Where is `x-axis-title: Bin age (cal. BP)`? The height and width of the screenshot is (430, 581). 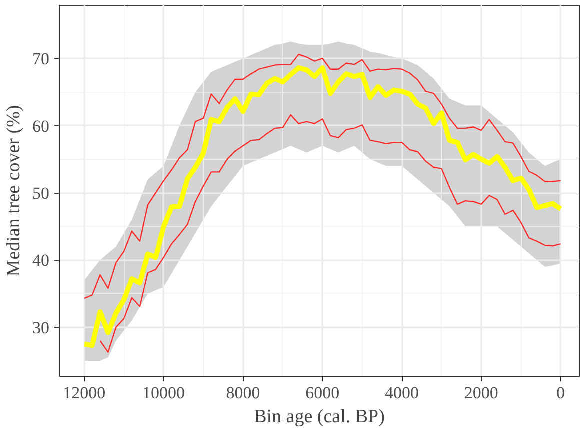
x-axis-title: Bin age (cal. BP) is located at coordinates (319, 417).